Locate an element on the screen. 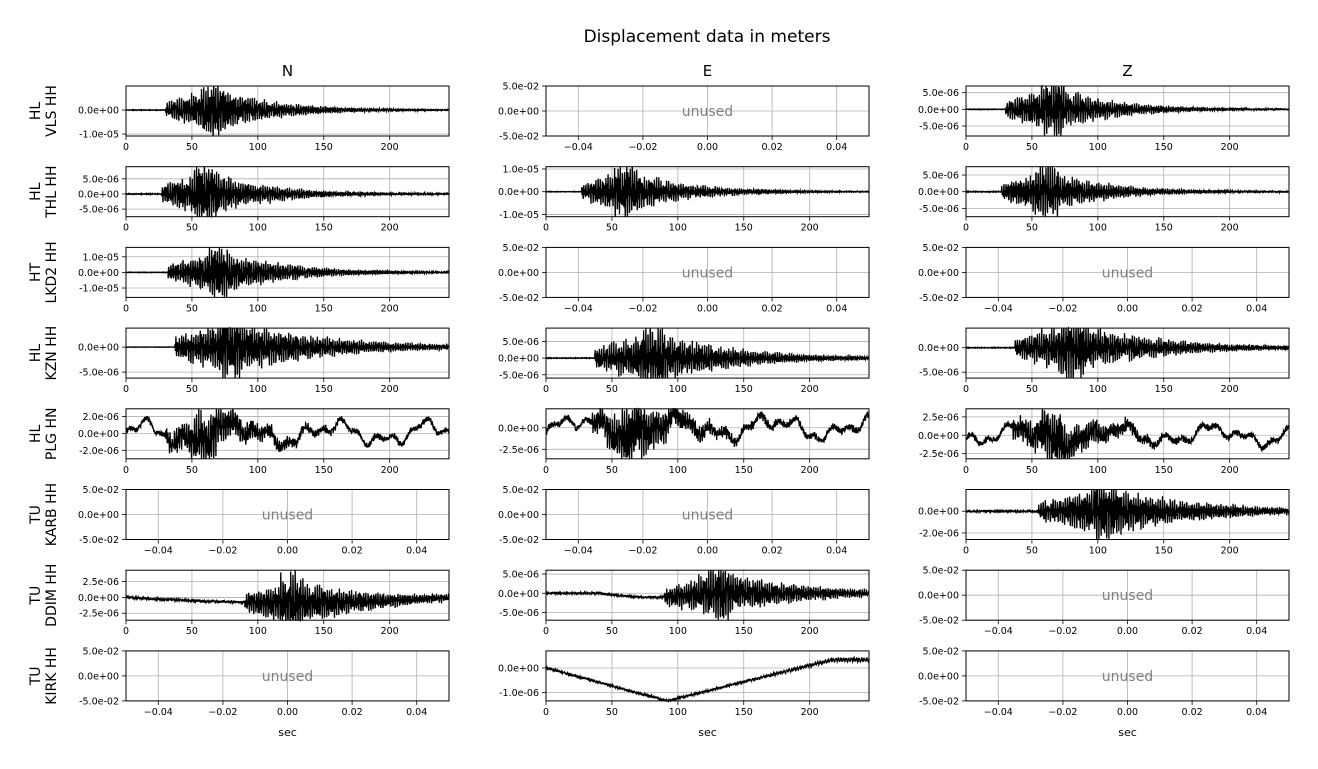  panel-r1-c1: 0 50 100 150 200 -1.0e-05 0.0e+00 1.0e-05 is located at coordinates (684, 199).